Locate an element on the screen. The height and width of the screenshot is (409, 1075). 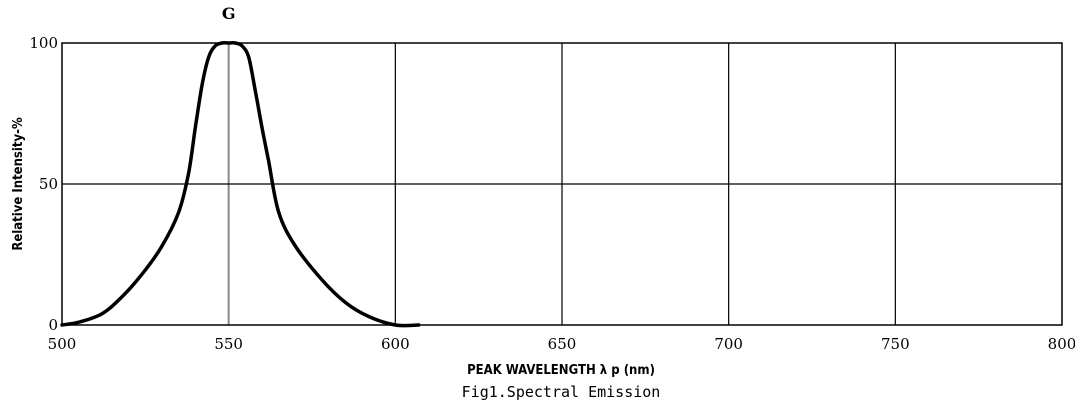
x-tick-labels: 500 550 600 650 700 750 800 is located at coordinates (561, 344).